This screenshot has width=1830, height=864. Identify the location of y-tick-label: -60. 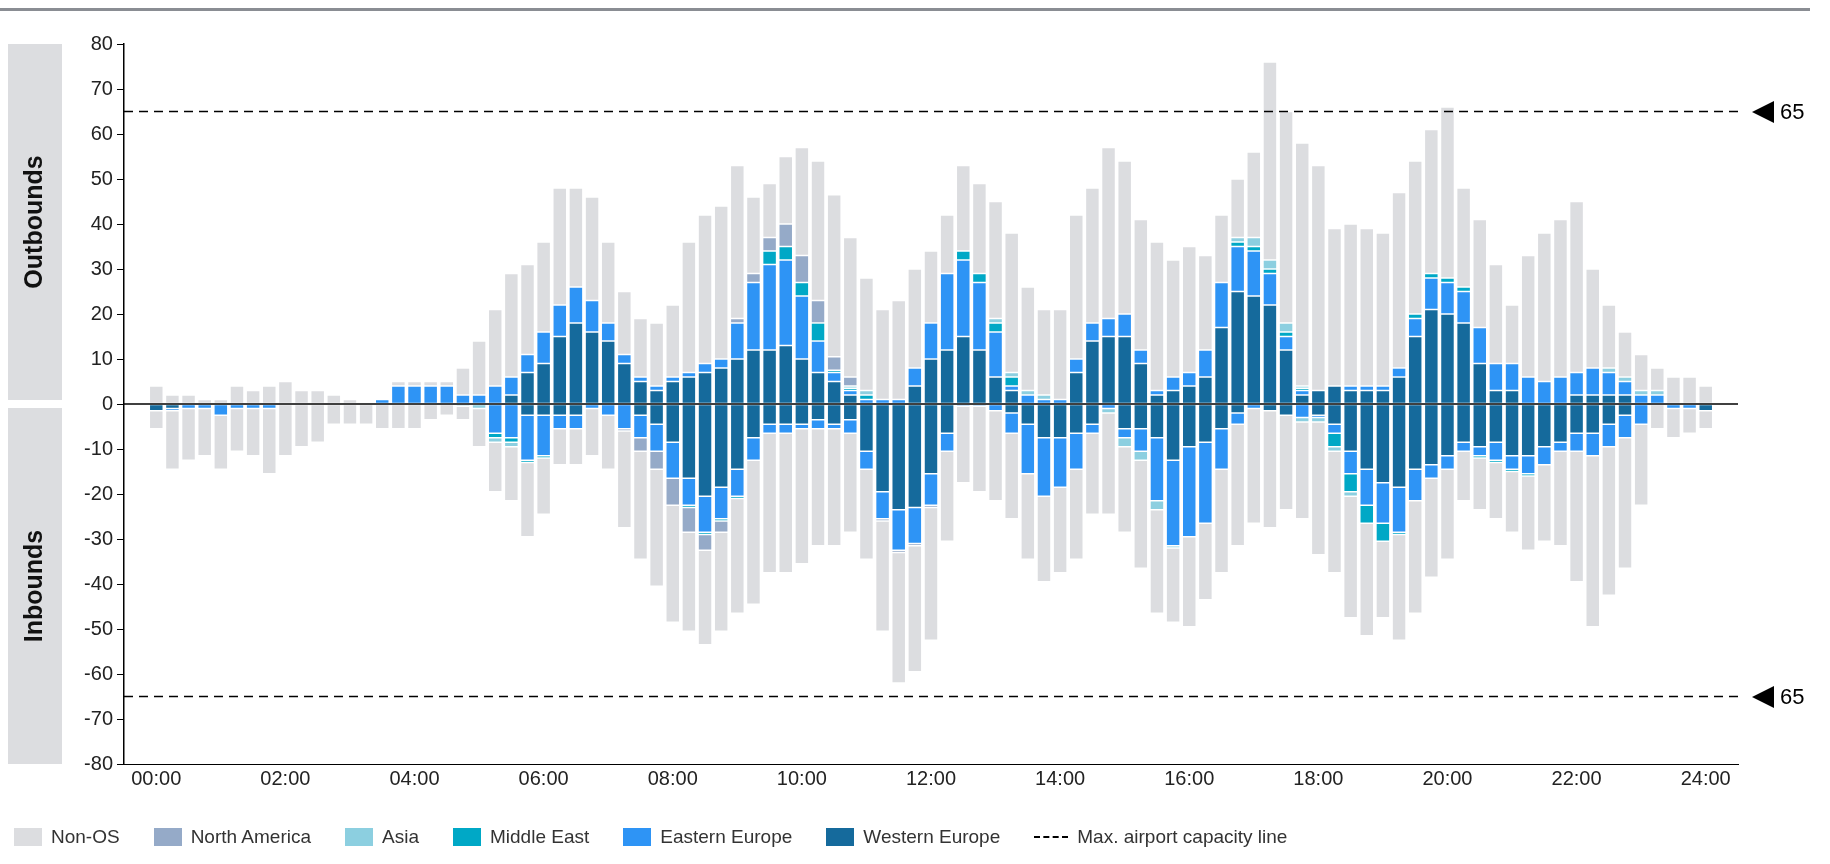
(98, 672).